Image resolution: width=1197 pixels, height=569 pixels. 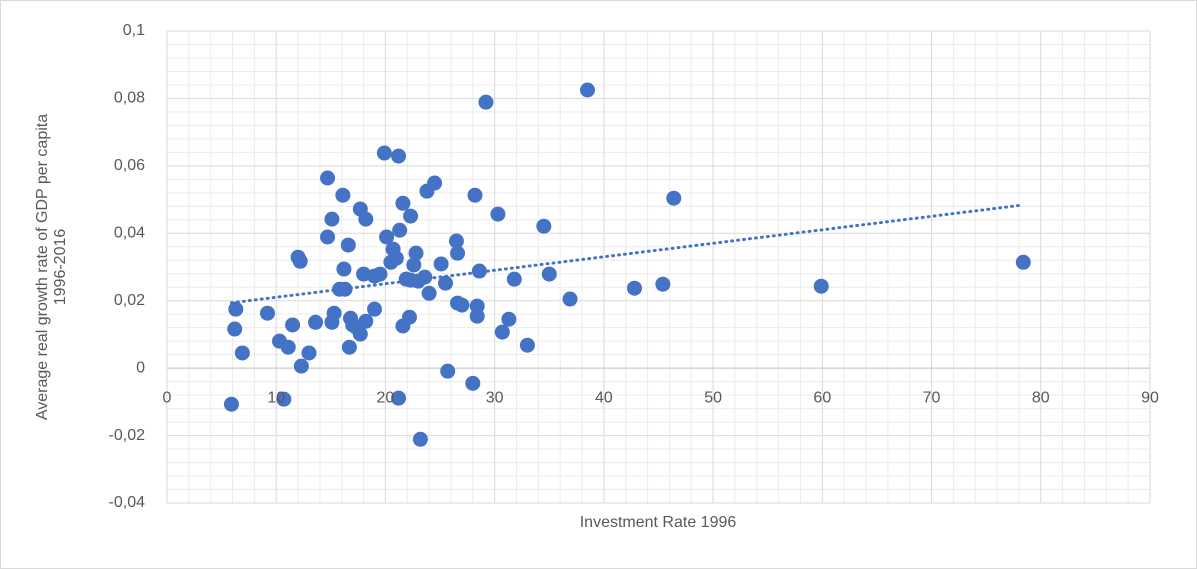 What do you see at coordinates (134, 30) in the screenshot?
I see `y-tick-label: 0,1` at bounding box center [134, 30].